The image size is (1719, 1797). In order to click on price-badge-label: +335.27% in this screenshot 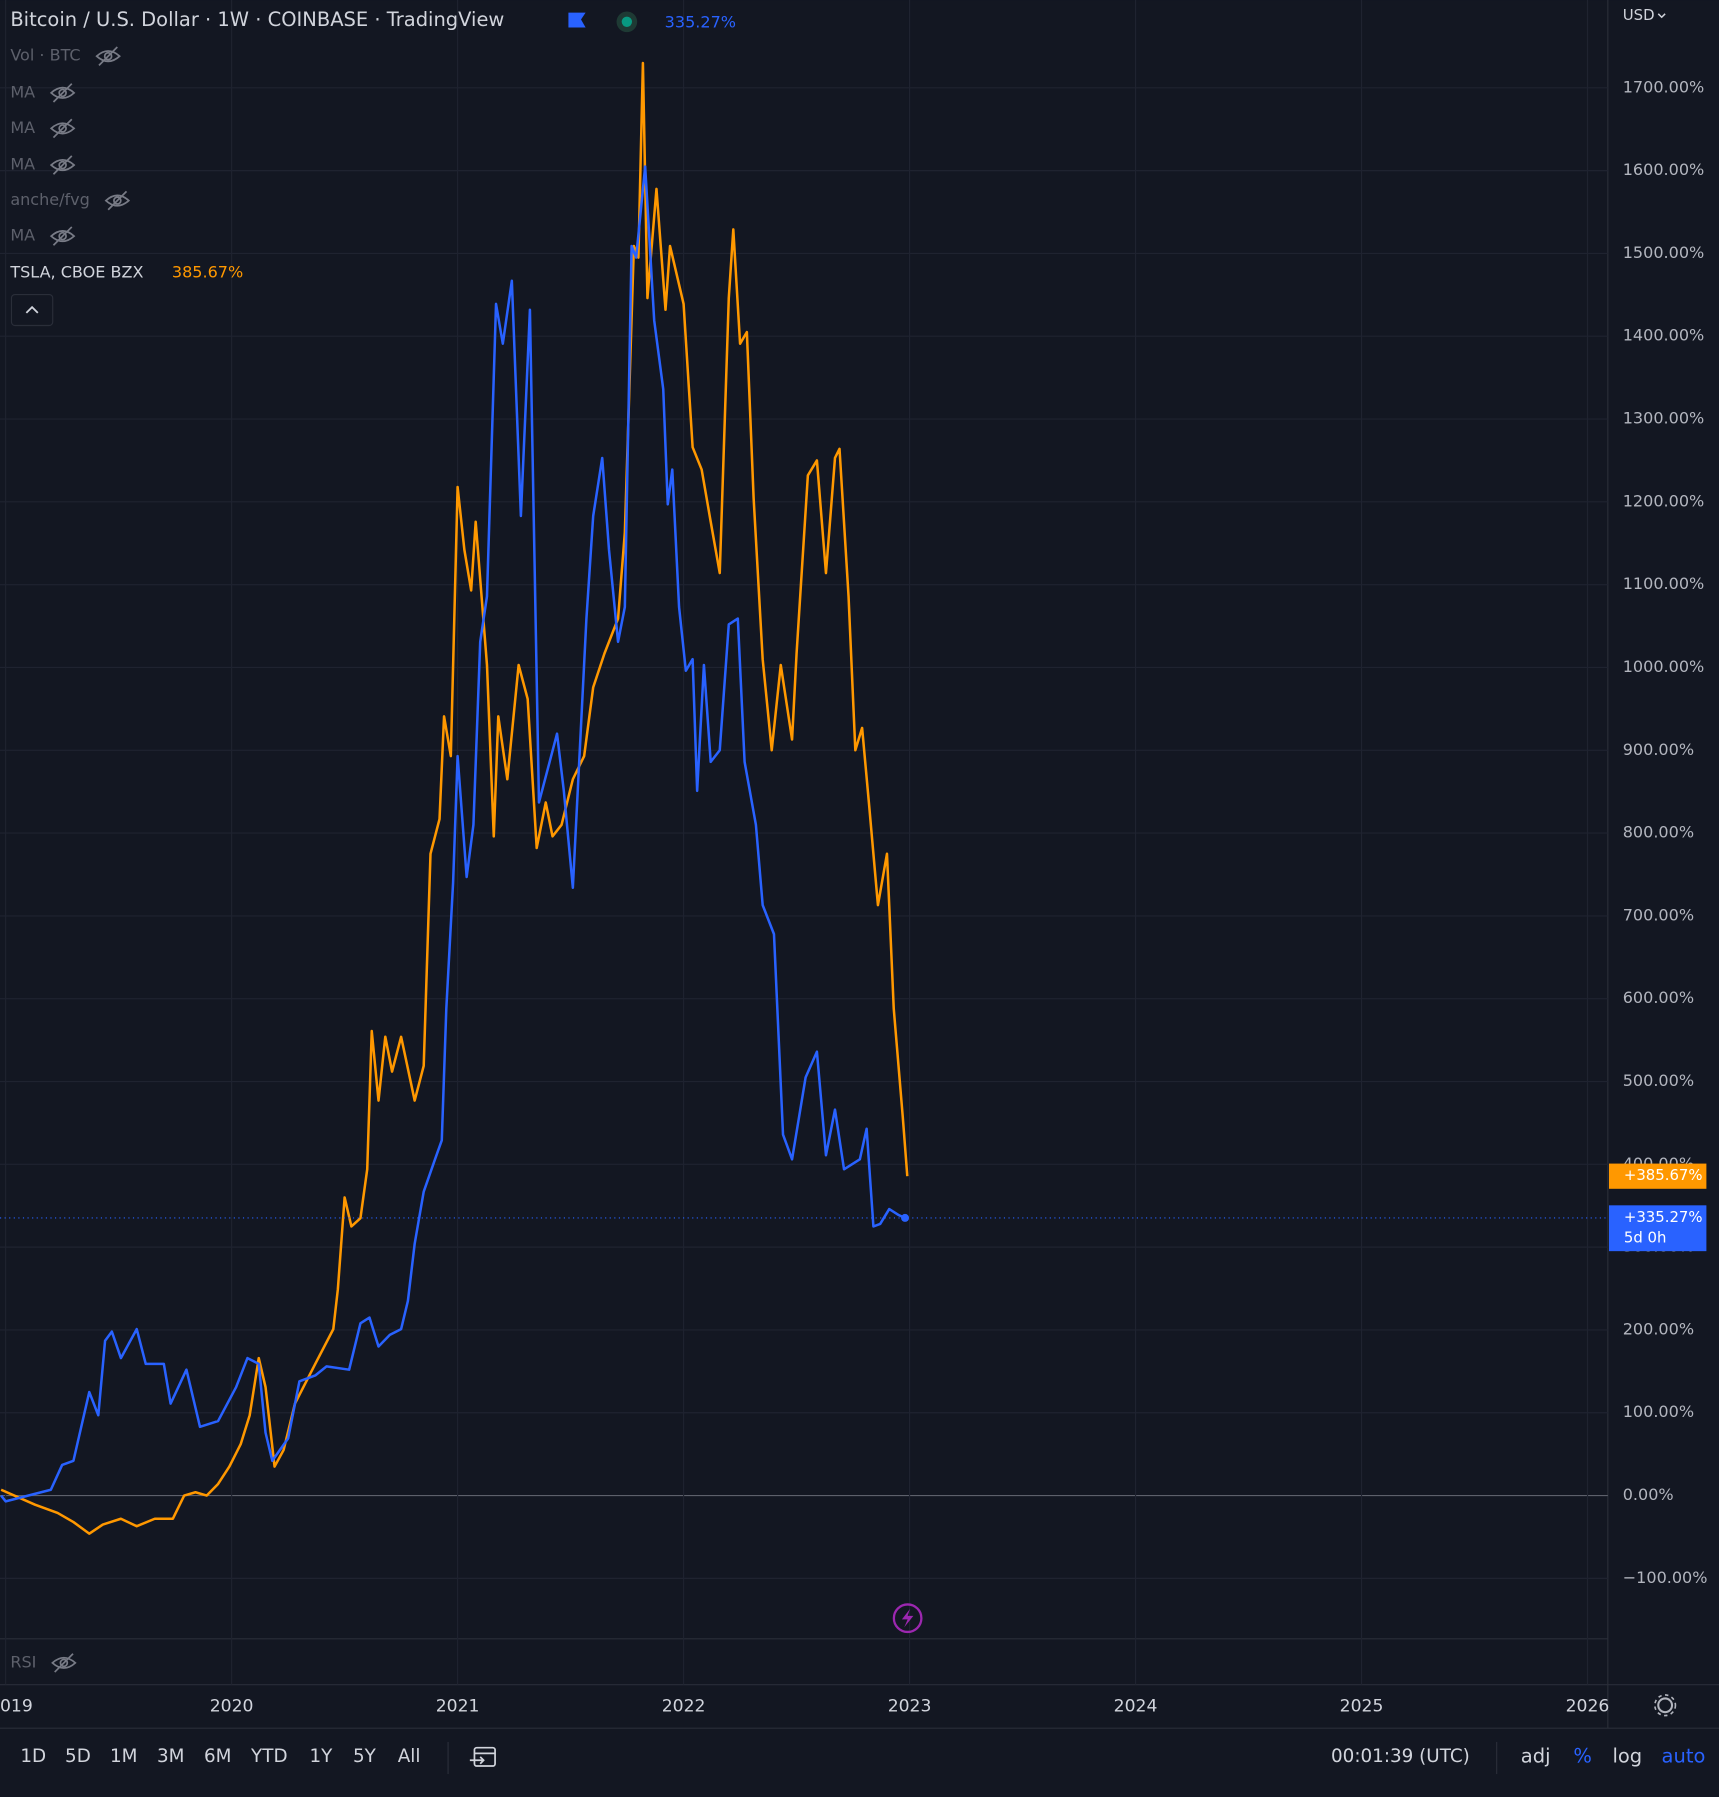, I will do `click(1663, 1217)`.